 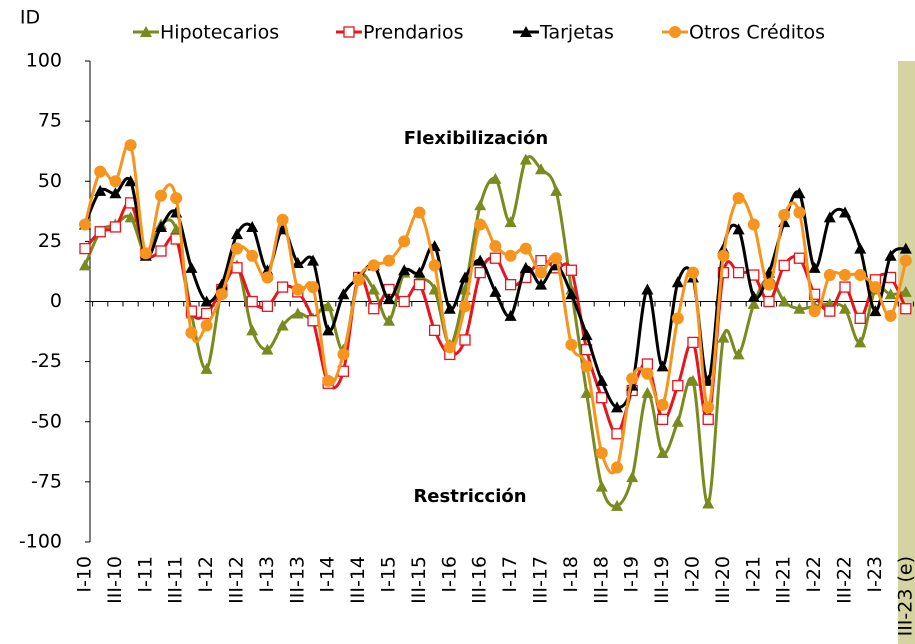 What do you see at coordinates (46, 421) in the screenshot?
I see `y-tick-label: -50` at bounding box center [46, 421].